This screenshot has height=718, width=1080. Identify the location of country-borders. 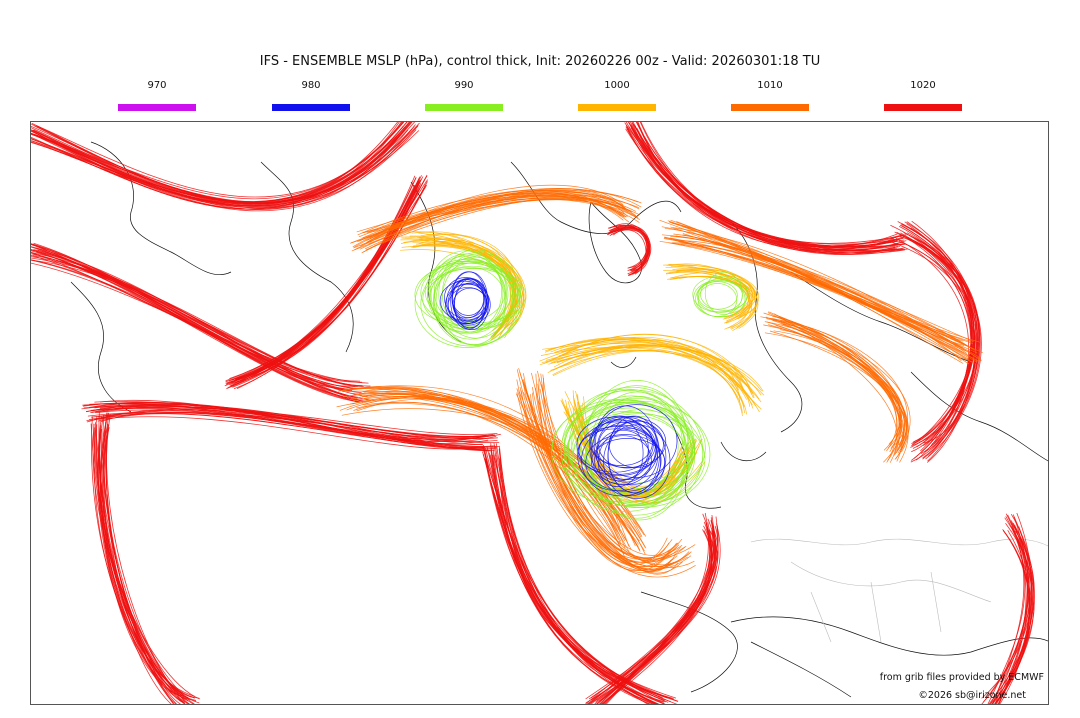
(899, 590).